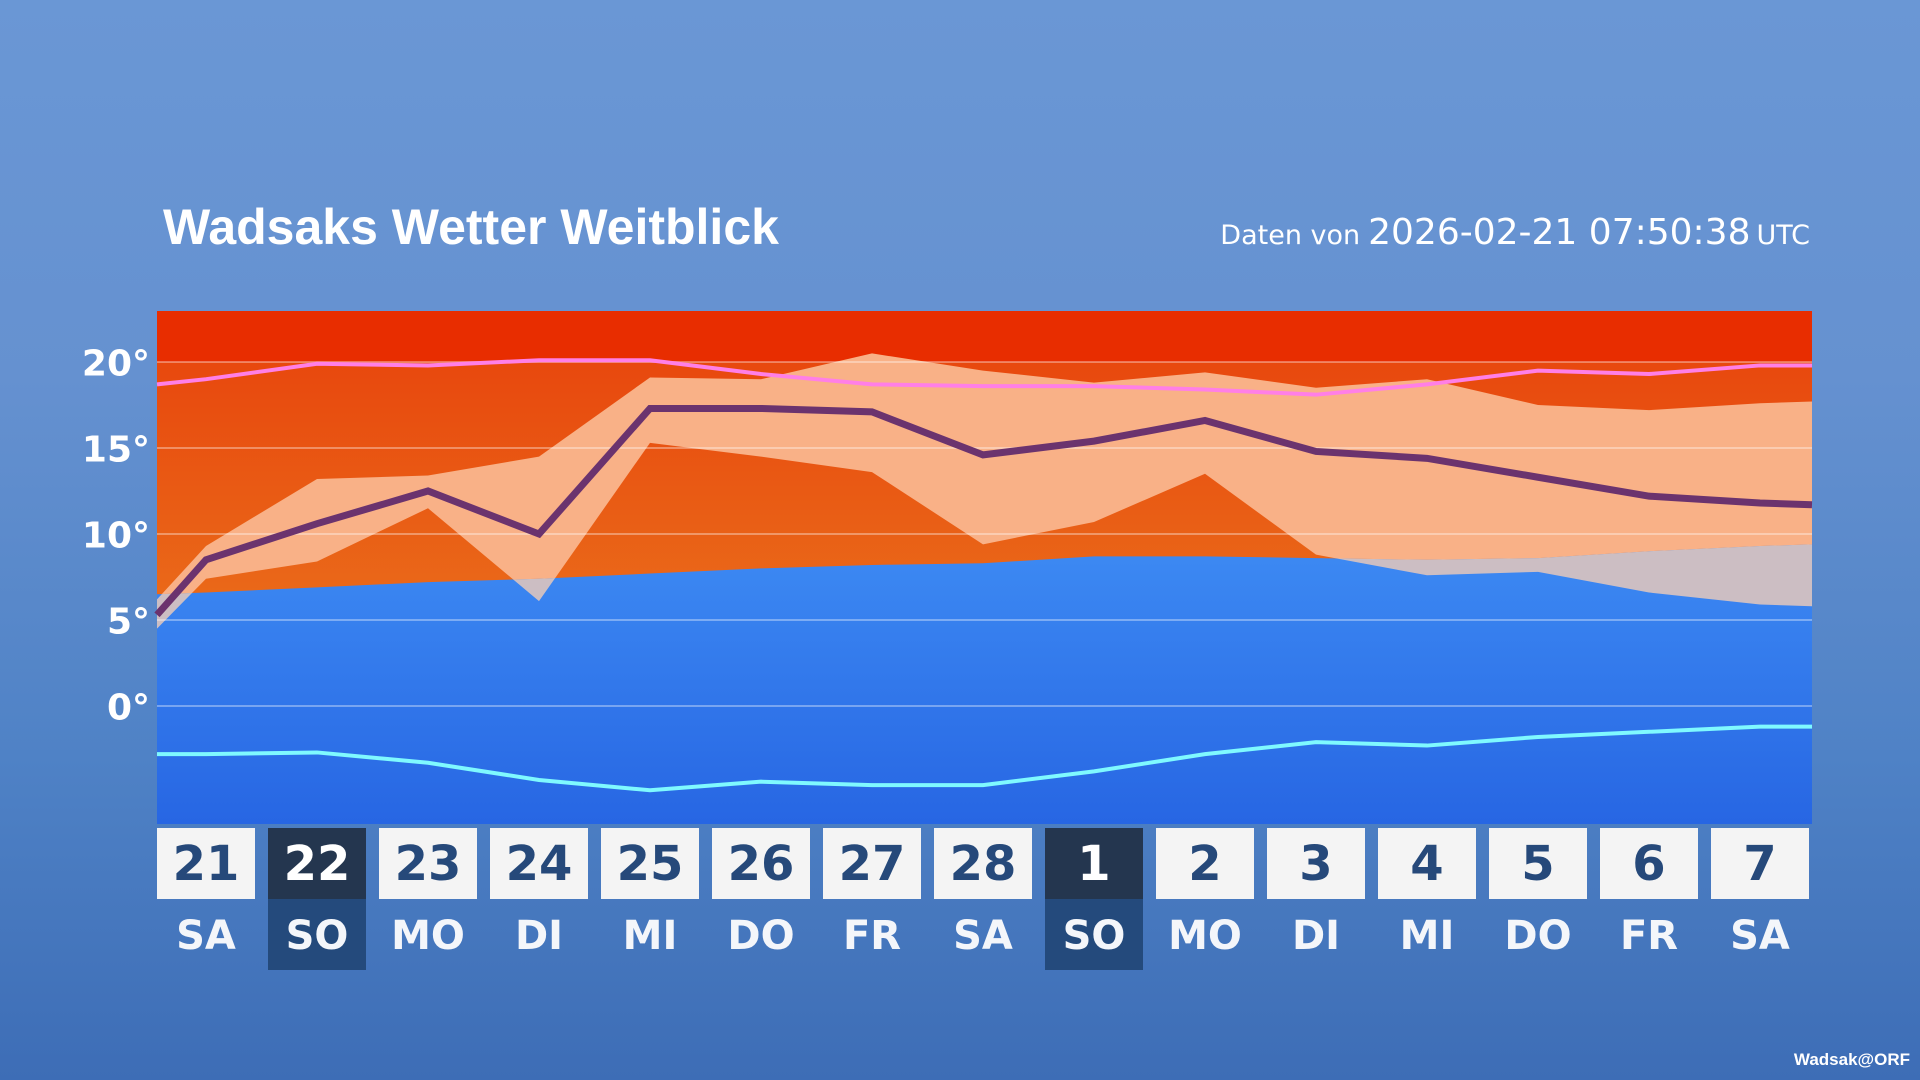 The image size is (1920, 1080). I want to click on y-tick-label: 5°, so click(128, 622).